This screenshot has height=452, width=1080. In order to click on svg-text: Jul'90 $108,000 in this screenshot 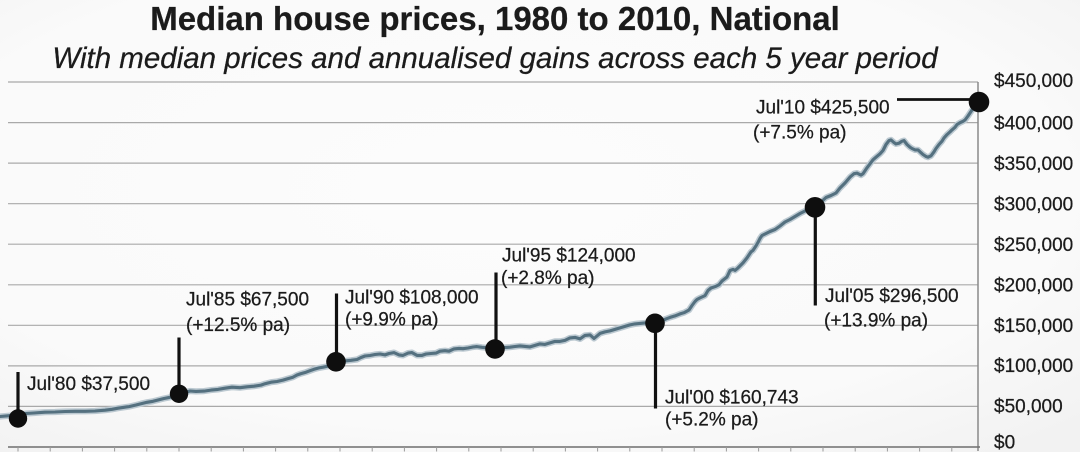, I will do `click(412, 298)`.